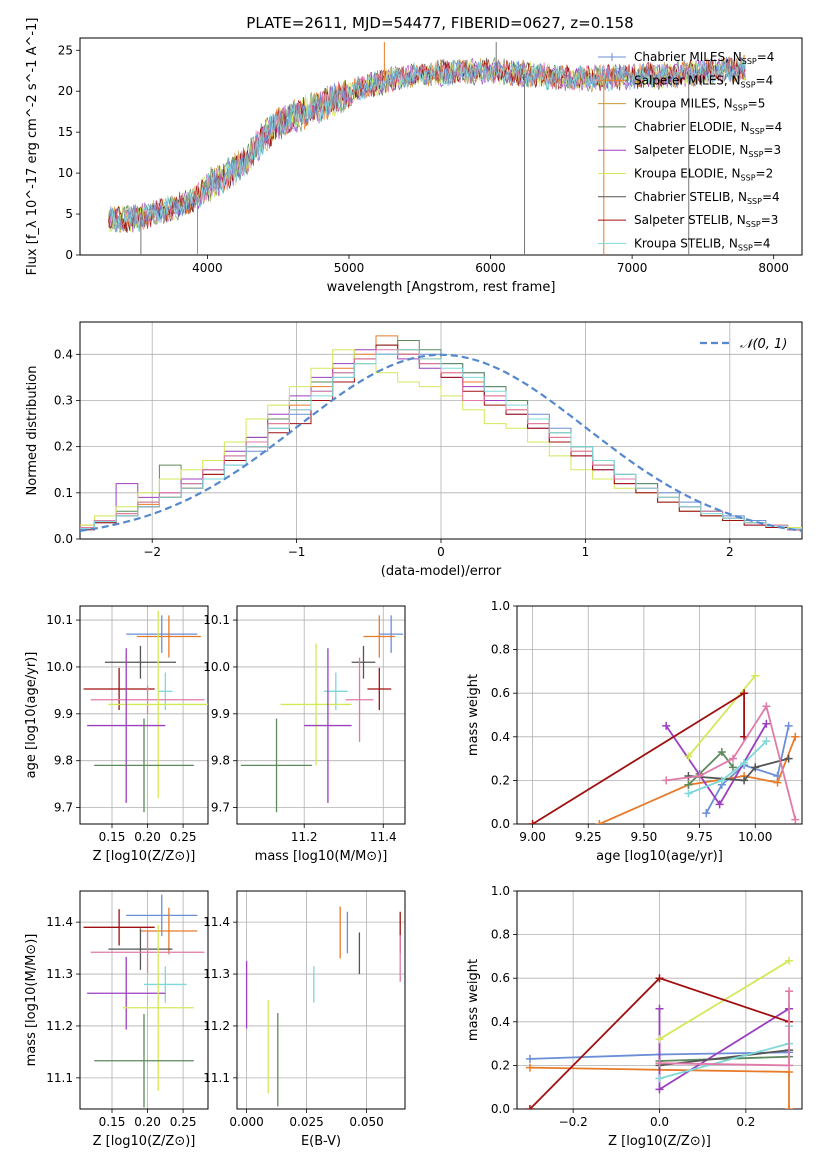  What do you see at coordinates (216, 667) in the screenshot?
I see `mass_vs_age-ytick-label: 10.0` at bounding box center [216, 667].